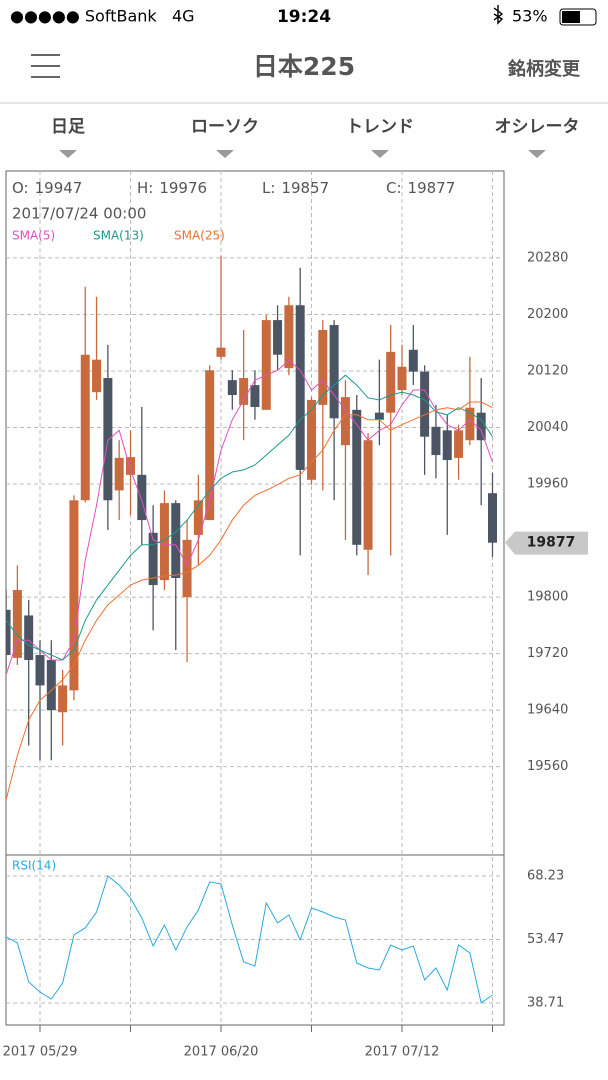  Describe the element at coordinates (304, 66) in the screenshot. I see `nav-title: 日本225` at that location.